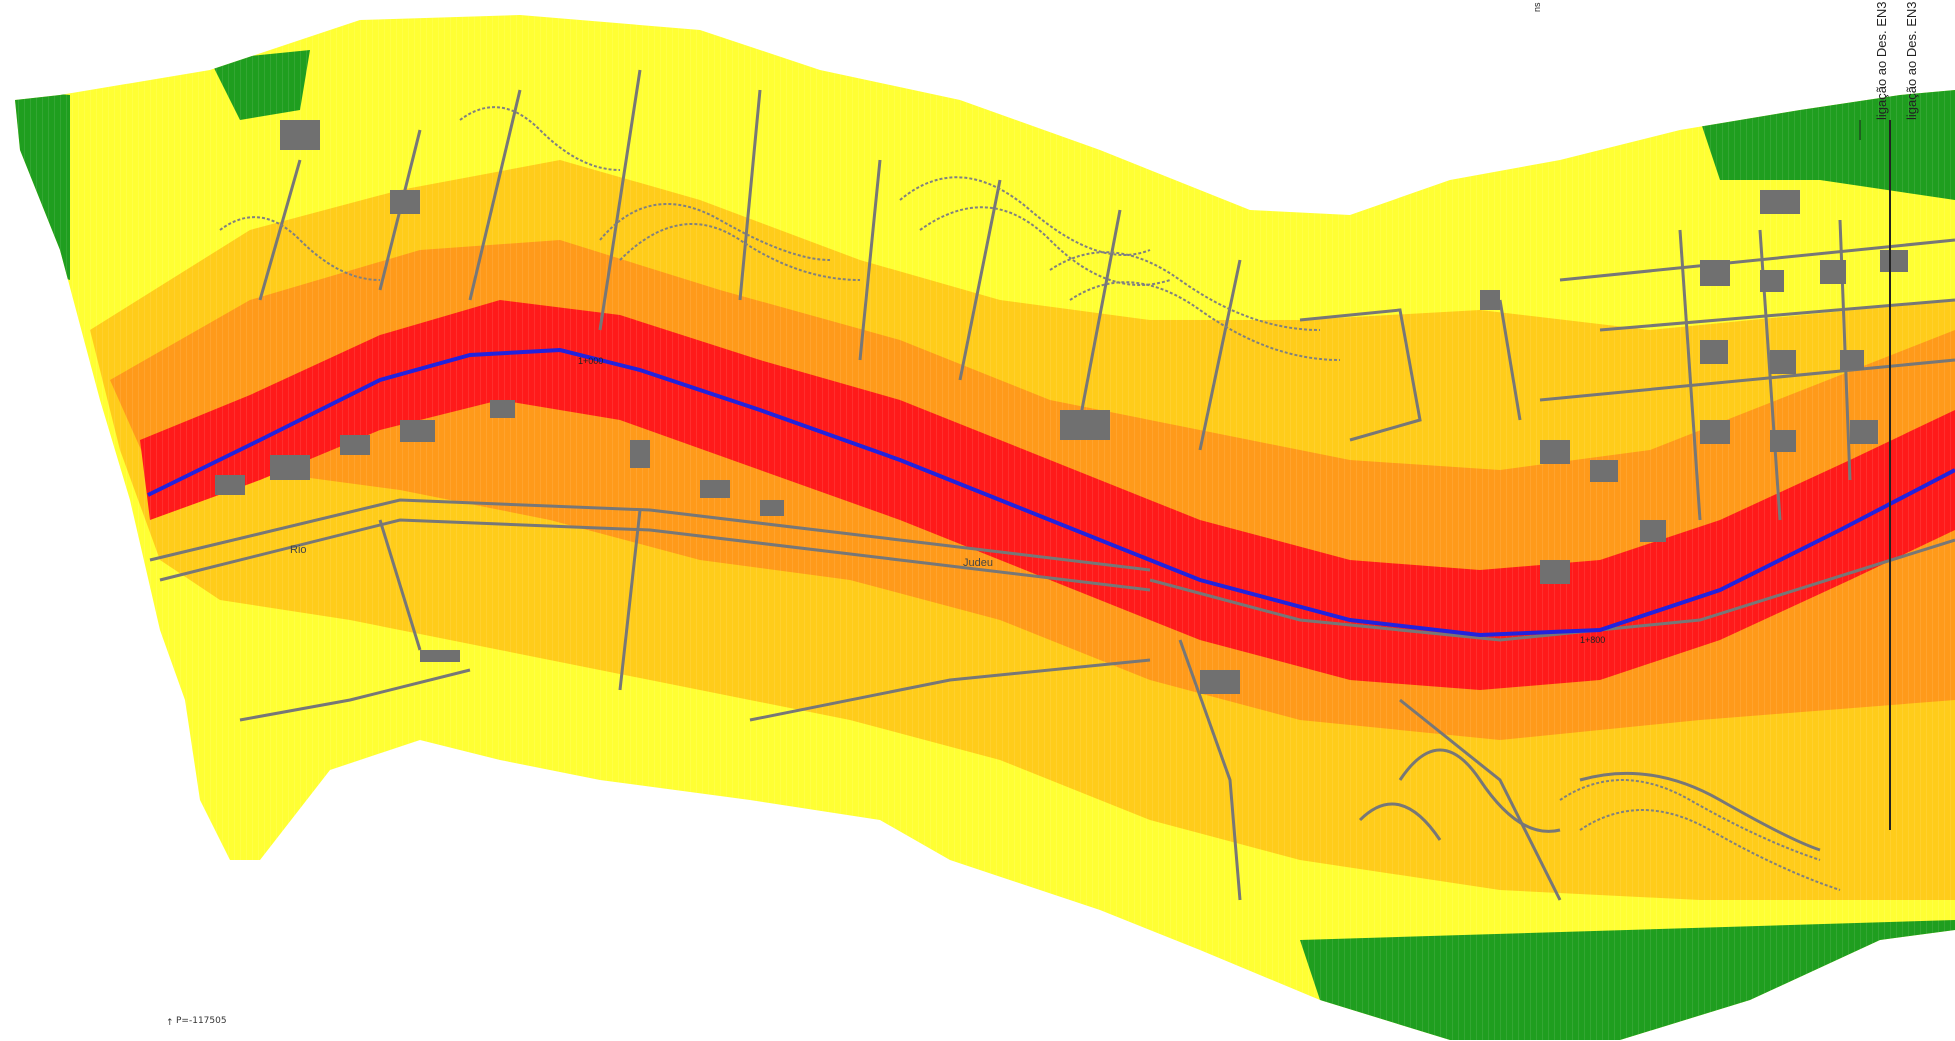 The height and width of the screenshot is (1041, 1955). Describe the element at coordinates (1911, 60) in the screenshot. I see `sidebar-title-2: ligação ao Des. EN3` at that location.